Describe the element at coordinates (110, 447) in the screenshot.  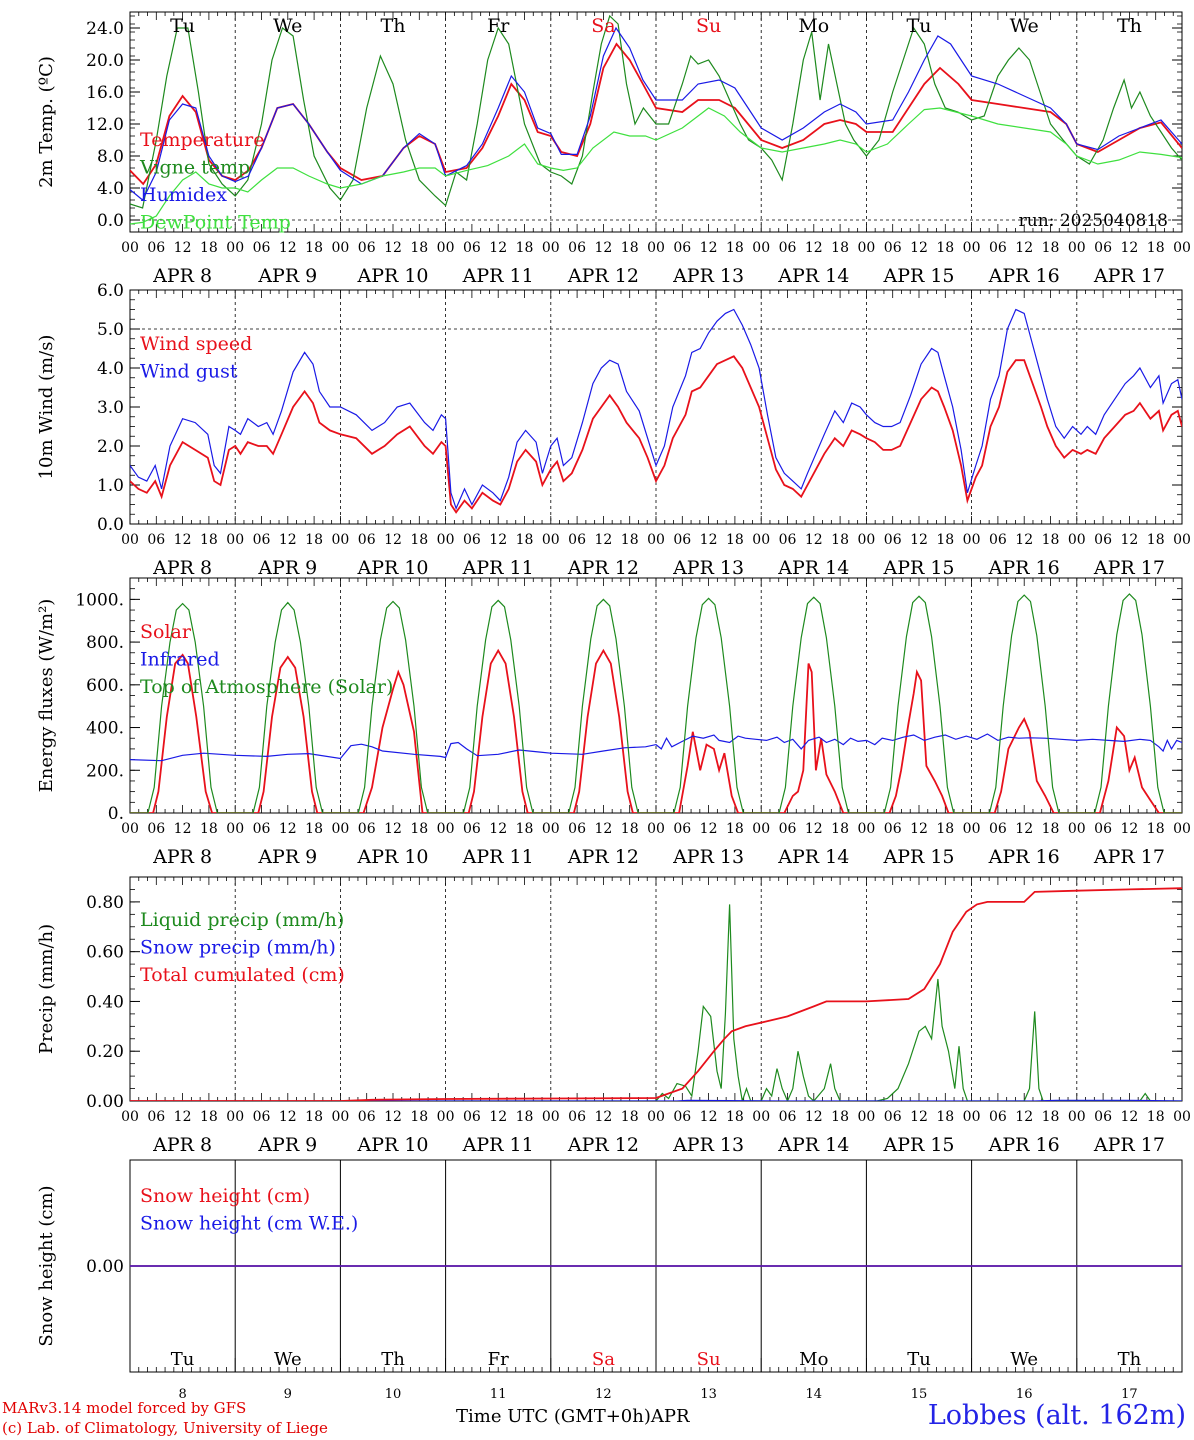
I see `y-tick-label: 2.0` at that location.